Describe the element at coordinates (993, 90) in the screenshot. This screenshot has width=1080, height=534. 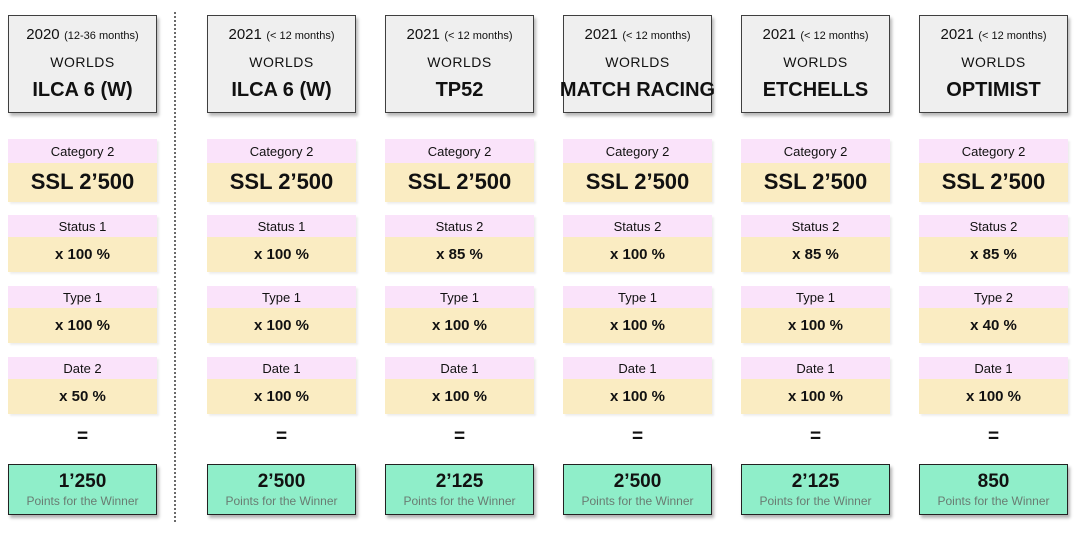
I see `boat-class: OPTIMIST` at that location.